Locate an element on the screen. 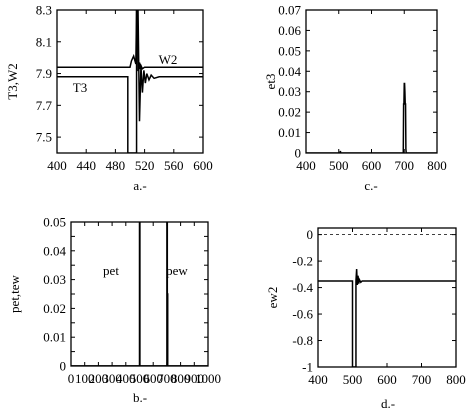  x-tick-label: 440 is located at coordinates (86, 165).